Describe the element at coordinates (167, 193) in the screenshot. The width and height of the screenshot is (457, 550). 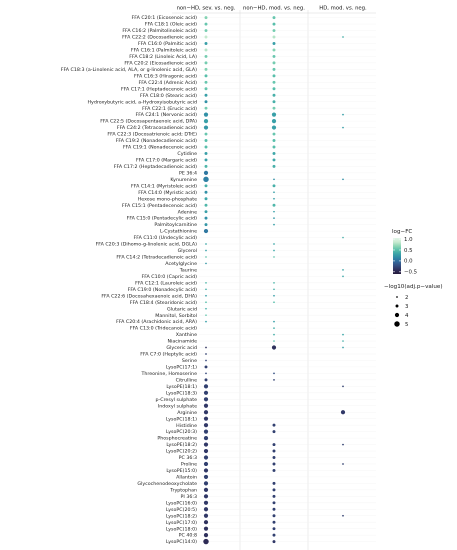
I see `row-label: FFA C14:0 (Myristic acid)` at that location.